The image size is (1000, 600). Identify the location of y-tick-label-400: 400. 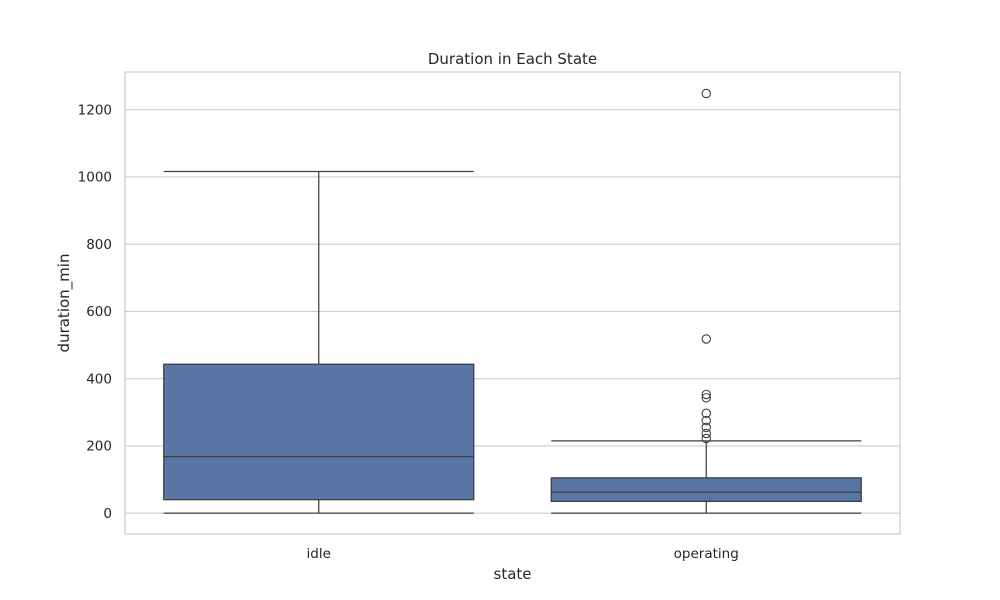
(99, 379).